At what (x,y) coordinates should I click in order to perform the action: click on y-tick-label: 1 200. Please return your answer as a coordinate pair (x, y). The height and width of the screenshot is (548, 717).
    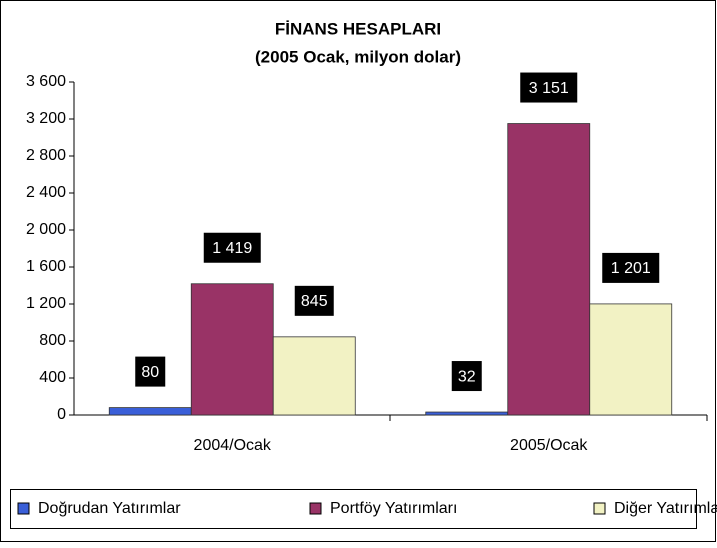
    Looking at the image, I should click on (46, 303).